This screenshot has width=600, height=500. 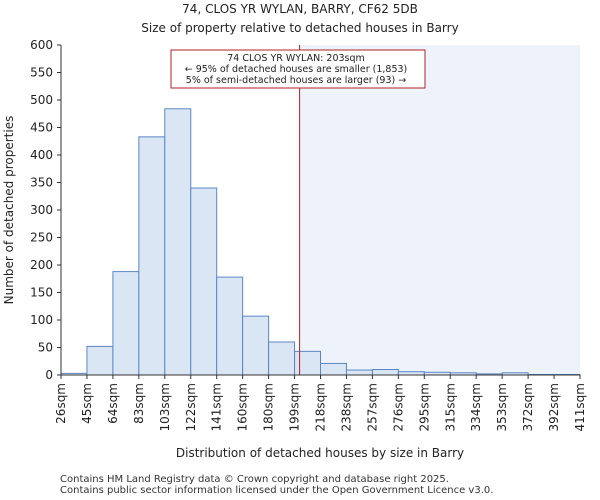 What do you see at coordinates (333, 369) in the screenshot?
I see `bar-218sqm` at bounding box center [333, 369].